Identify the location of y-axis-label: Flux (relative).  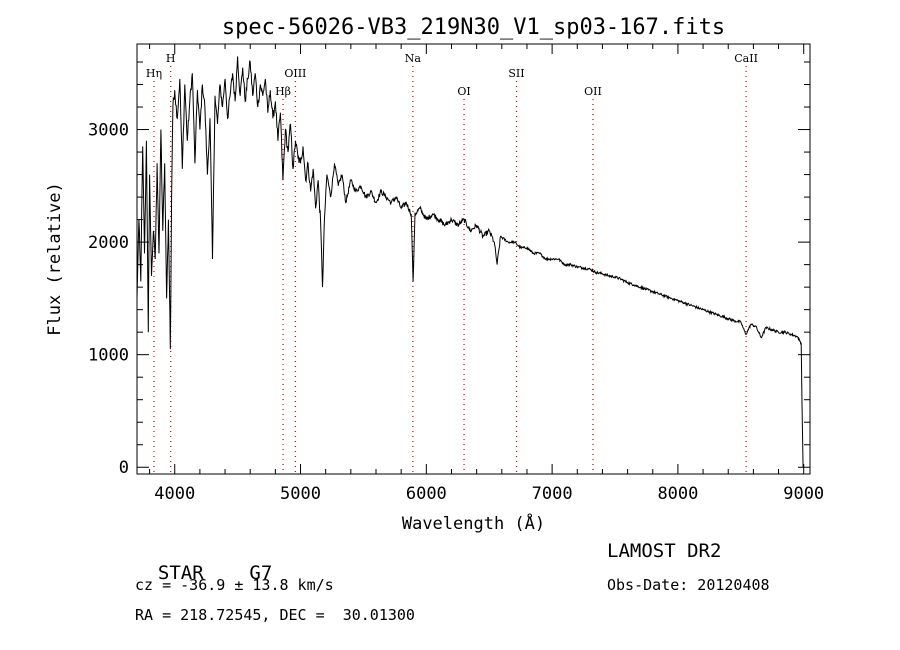
(55, 259).